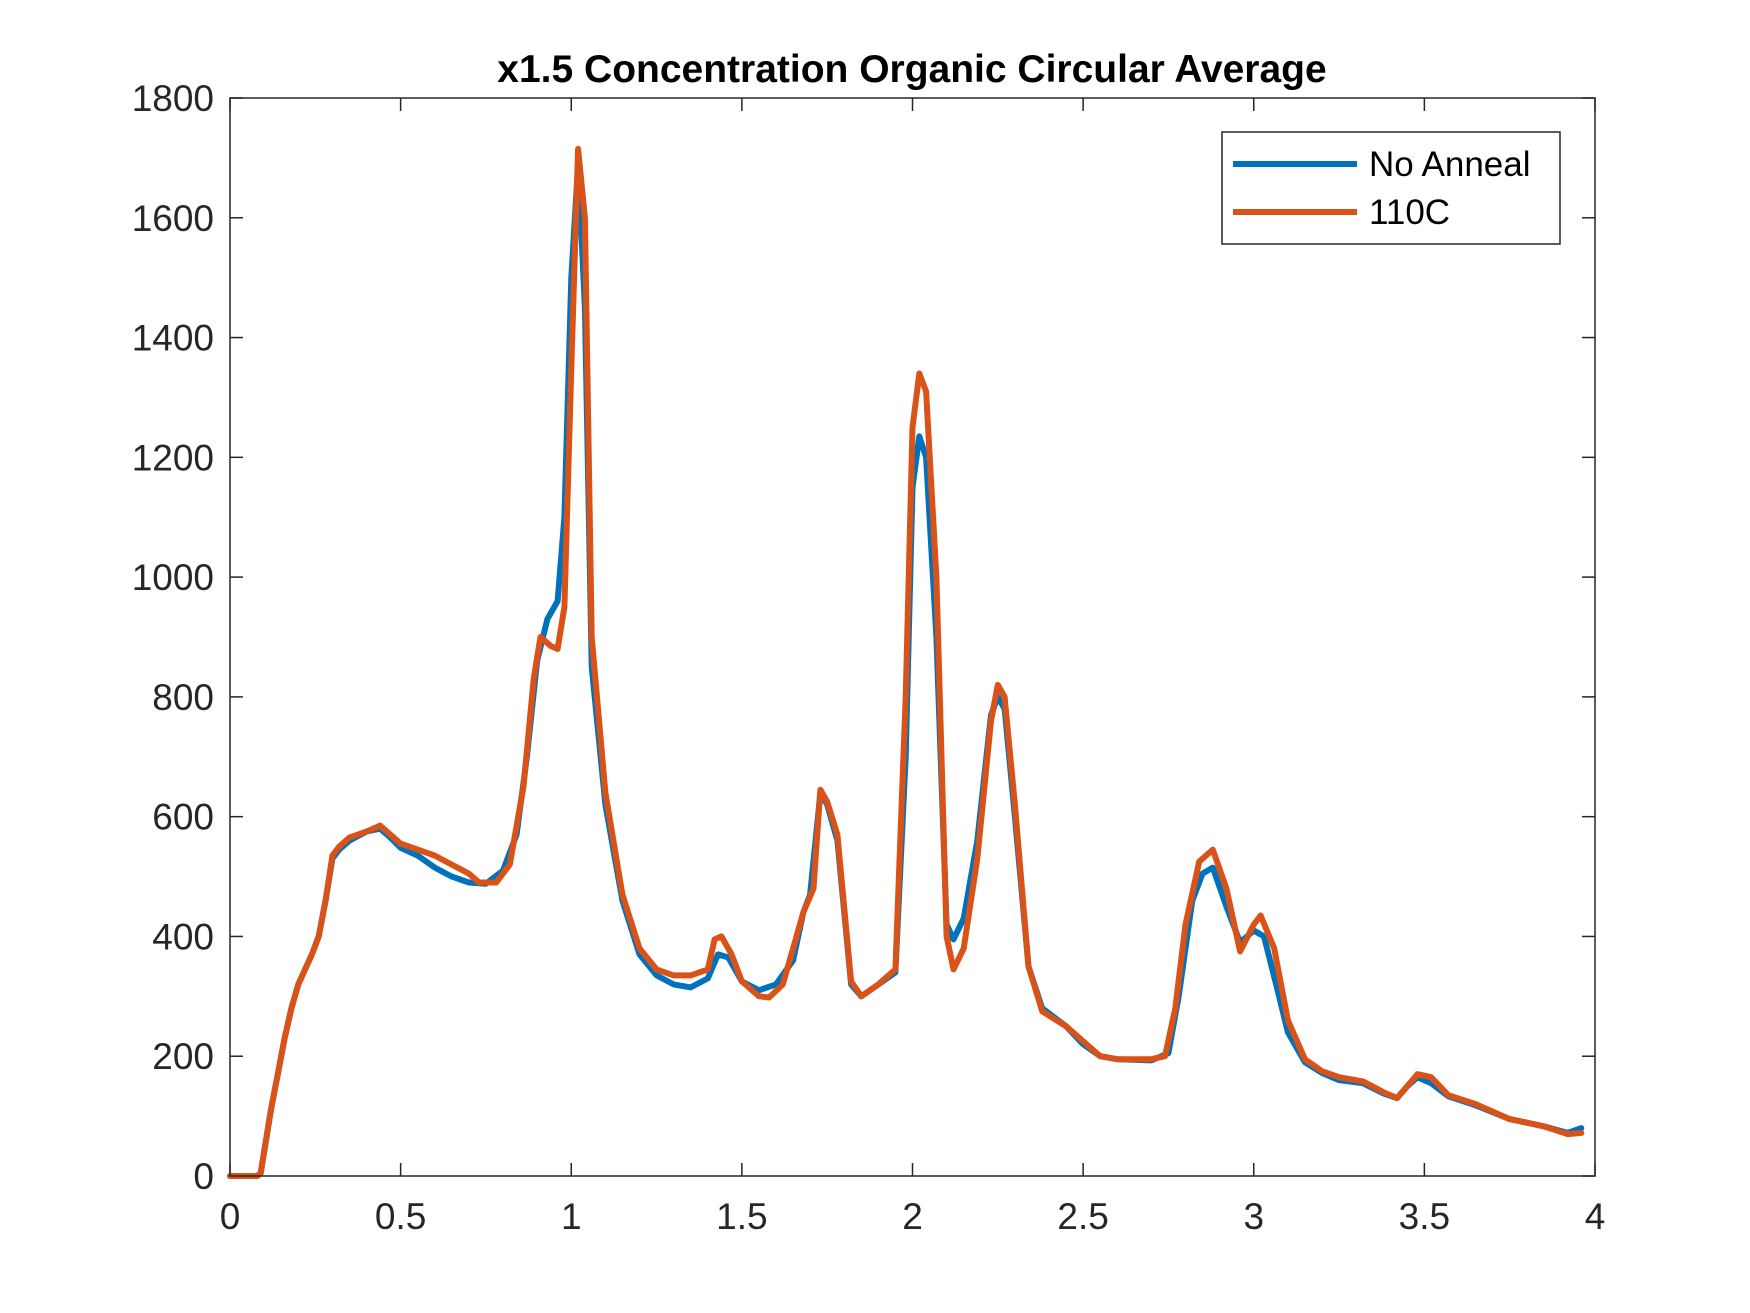 The image size is (1750, 1313). Describe the element at coordinates (912, 1216) in the screenshot. I see `x-tick-label: 2` at that location.